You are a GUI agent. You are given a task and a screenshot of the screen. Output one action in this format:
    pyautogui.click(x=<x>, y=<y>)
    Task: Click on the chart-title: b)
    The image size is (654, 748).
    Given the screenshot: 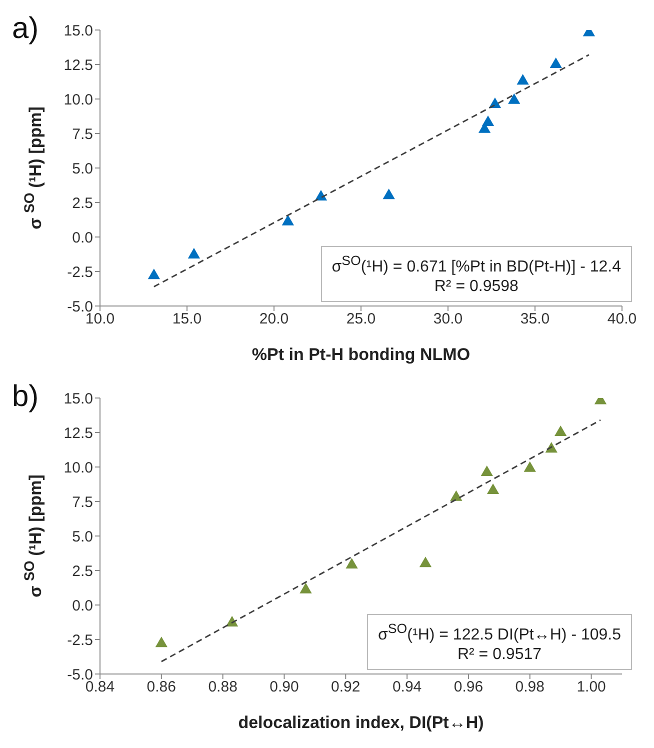 What is the action you would take?
    pyautogui.click(x=25, y=397)
    